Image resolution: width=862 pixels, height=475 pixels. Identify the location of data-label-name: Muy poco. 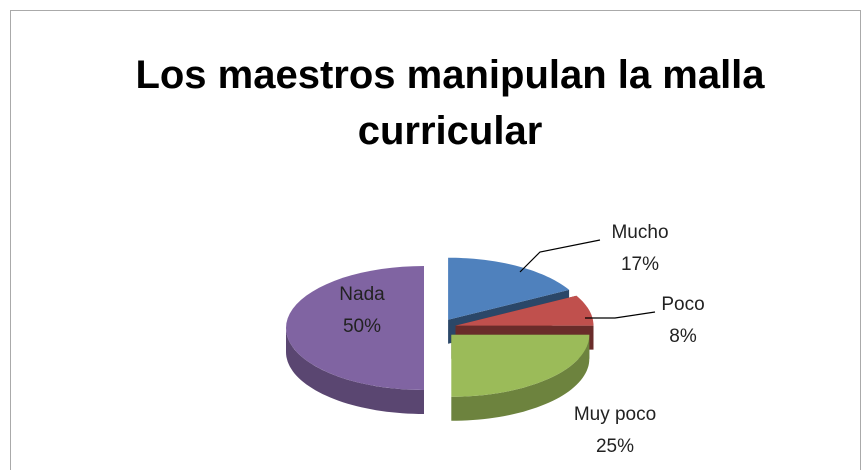
(615, 414).